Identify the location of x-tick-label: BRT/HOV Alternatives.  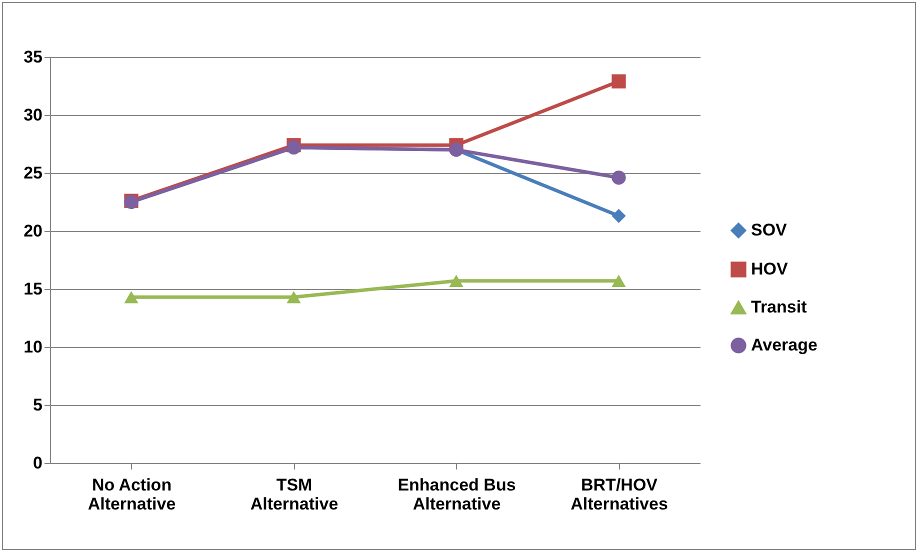
(619, 495).